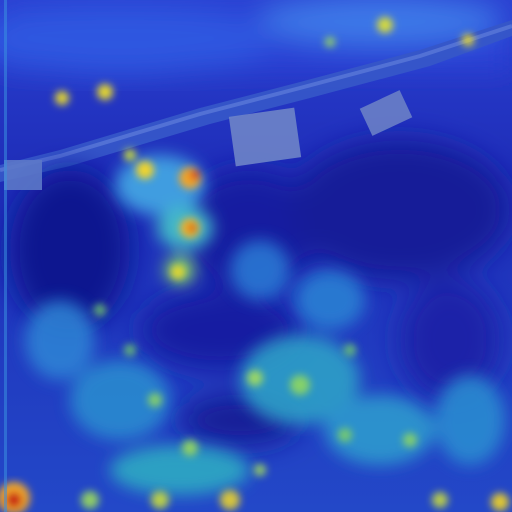 The image size is (512, 512). I want to click on edge-artifact, so click(5, 256).